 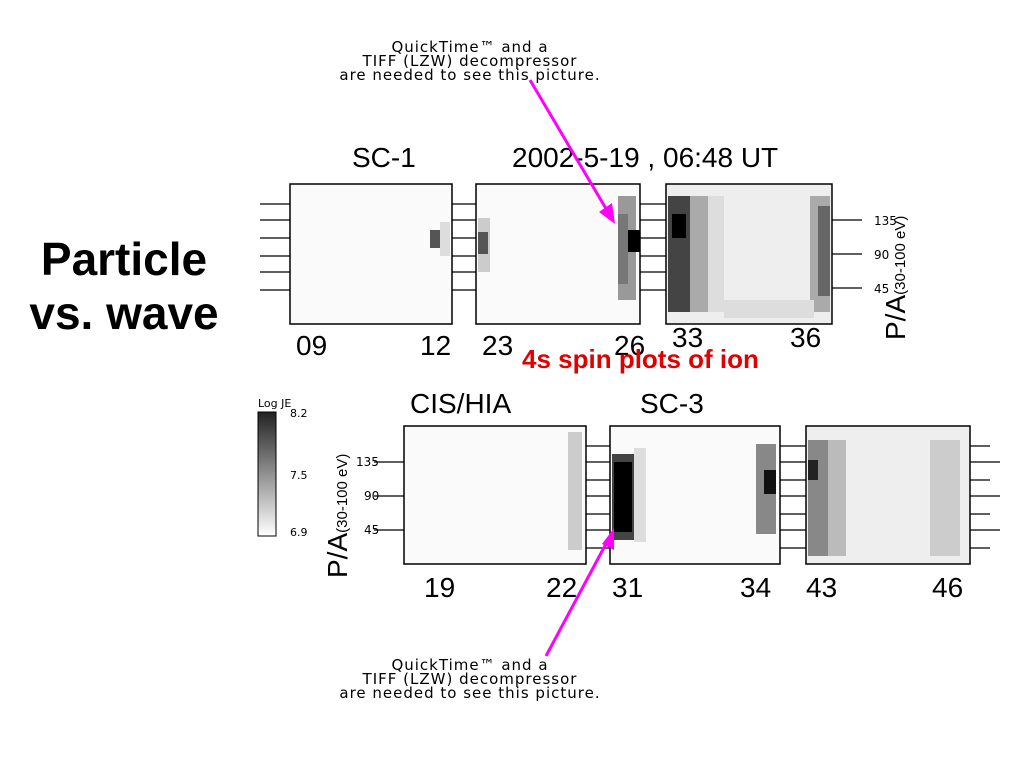 What do you see at coordinates (267, 474) in the screenshot?
I see `colorbar` at bounding box center [267, 474].